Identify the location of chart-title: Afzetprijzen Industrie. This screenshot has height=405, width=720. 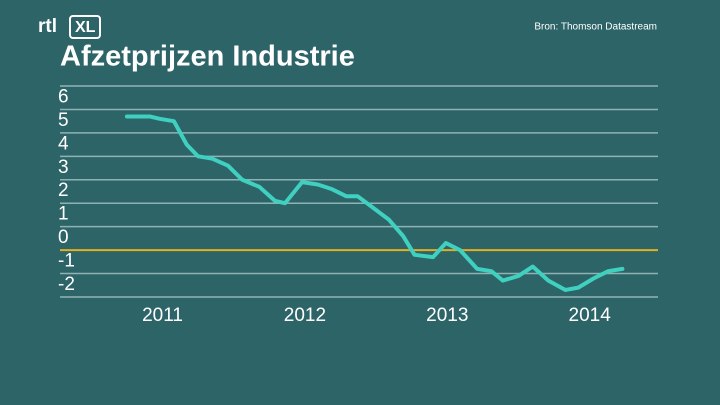
(207, 57).